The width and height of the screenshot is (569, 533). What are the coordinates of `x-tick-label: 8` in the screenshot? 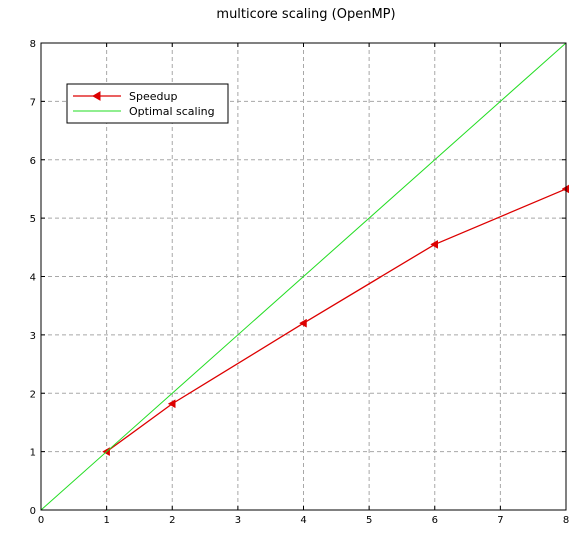 It's located at (566, 520).